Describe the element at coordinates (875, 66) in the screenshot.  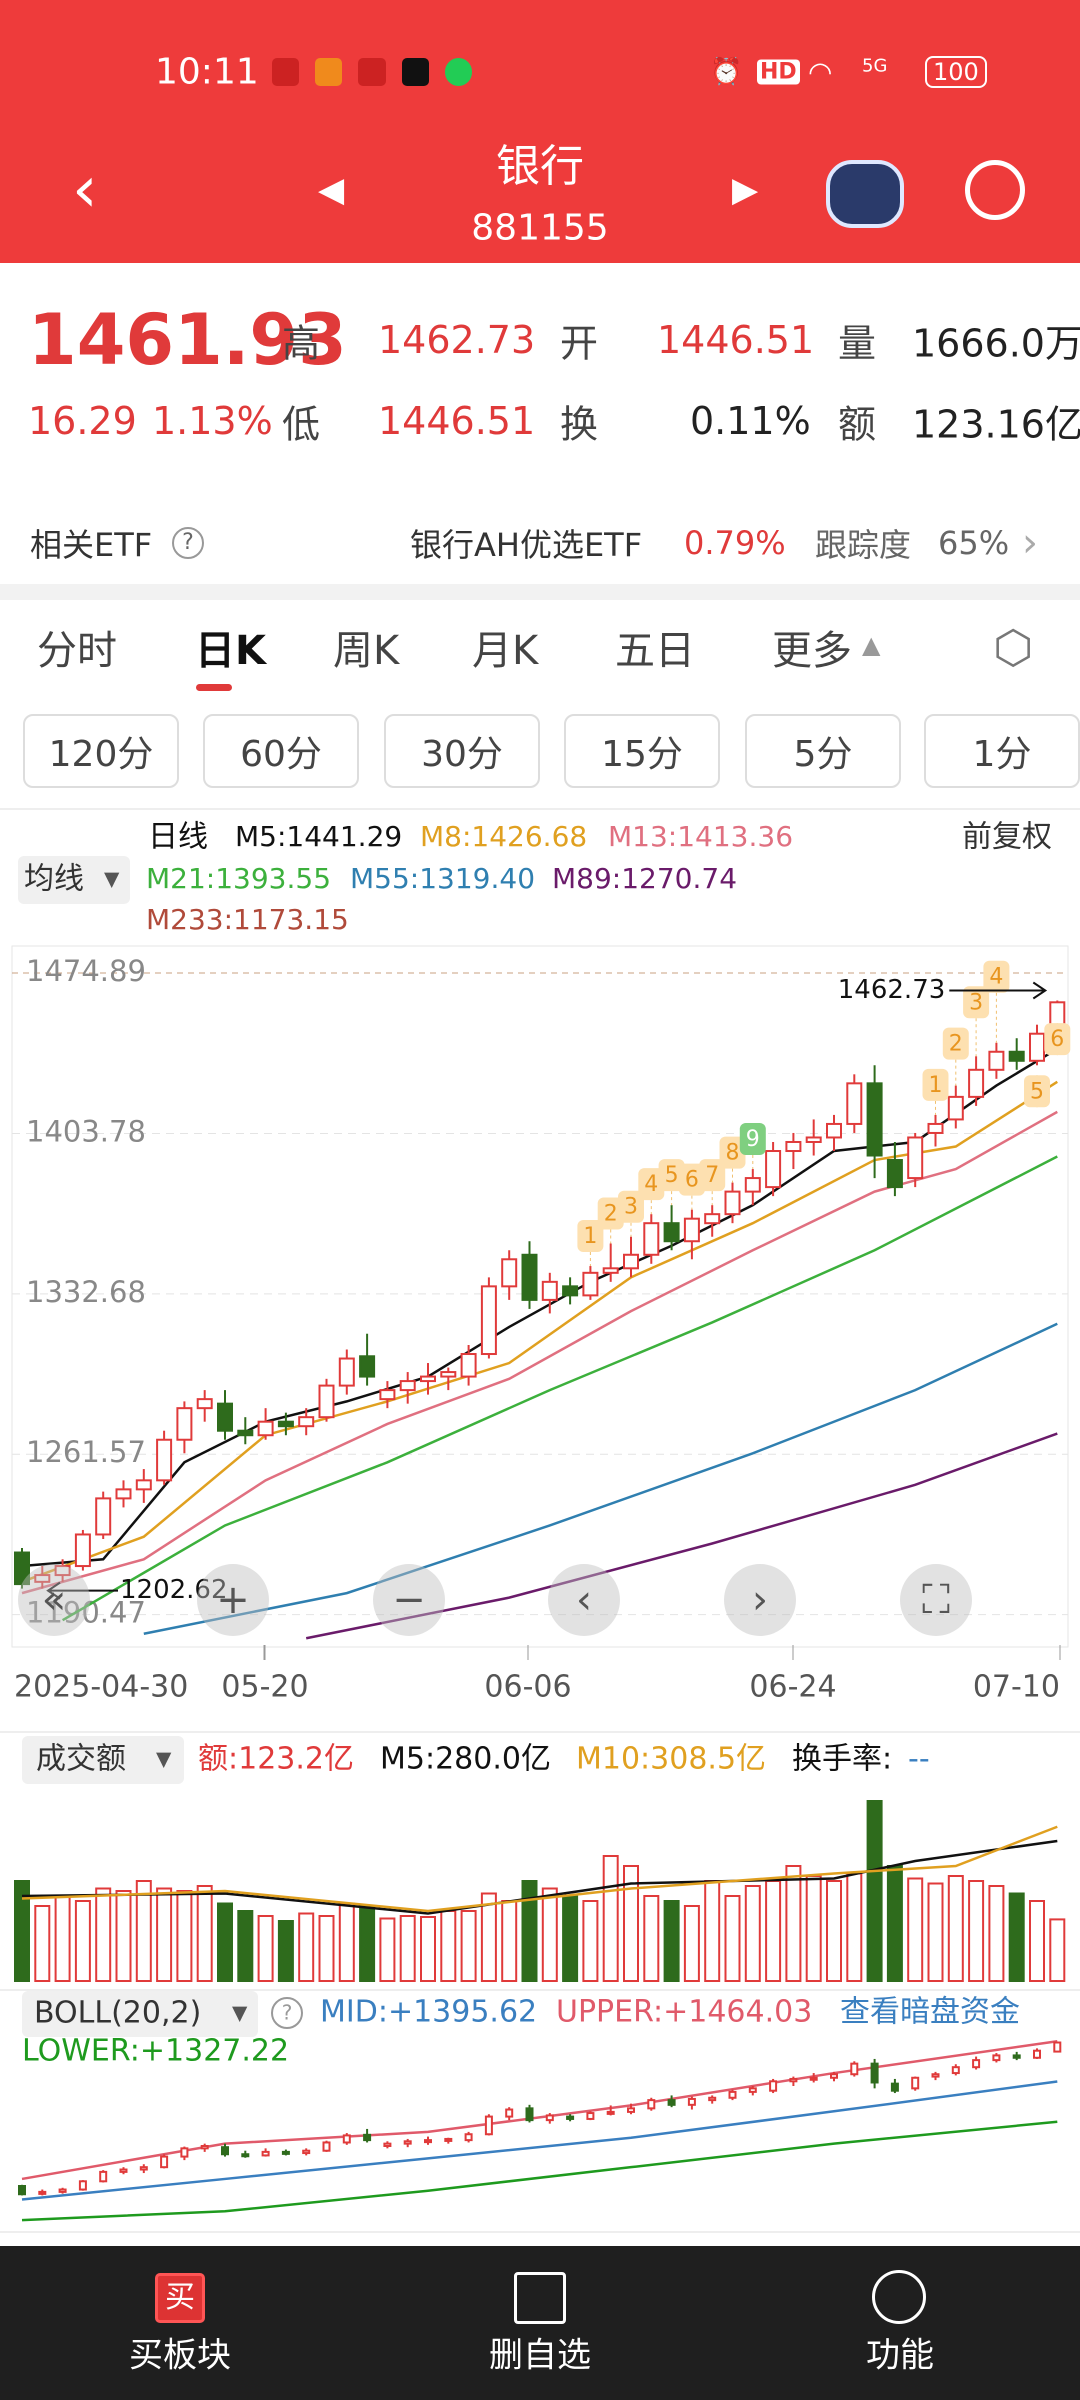
I see `network: 5G` at that location.